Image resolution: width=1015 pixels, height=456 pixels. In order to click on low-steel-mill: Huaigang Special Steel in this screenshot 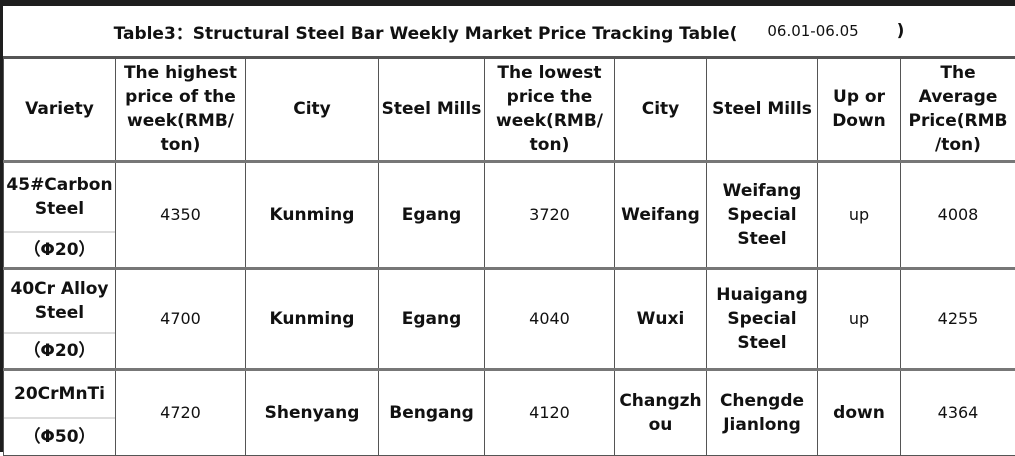, I will do `click(762, 319)`.